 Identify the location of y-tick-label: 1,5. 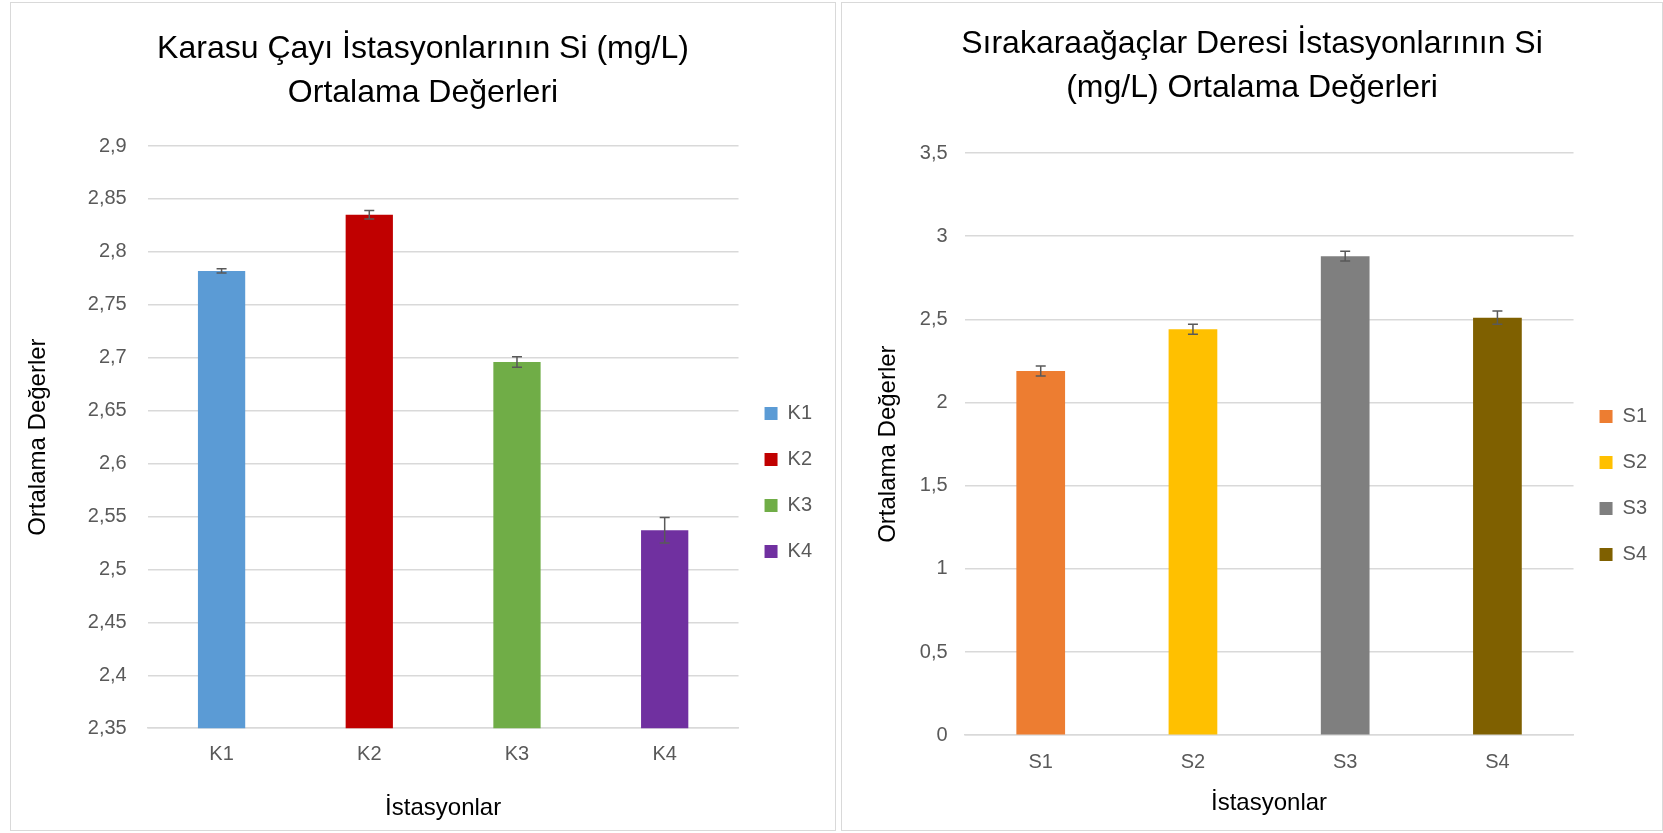
(933, 484).